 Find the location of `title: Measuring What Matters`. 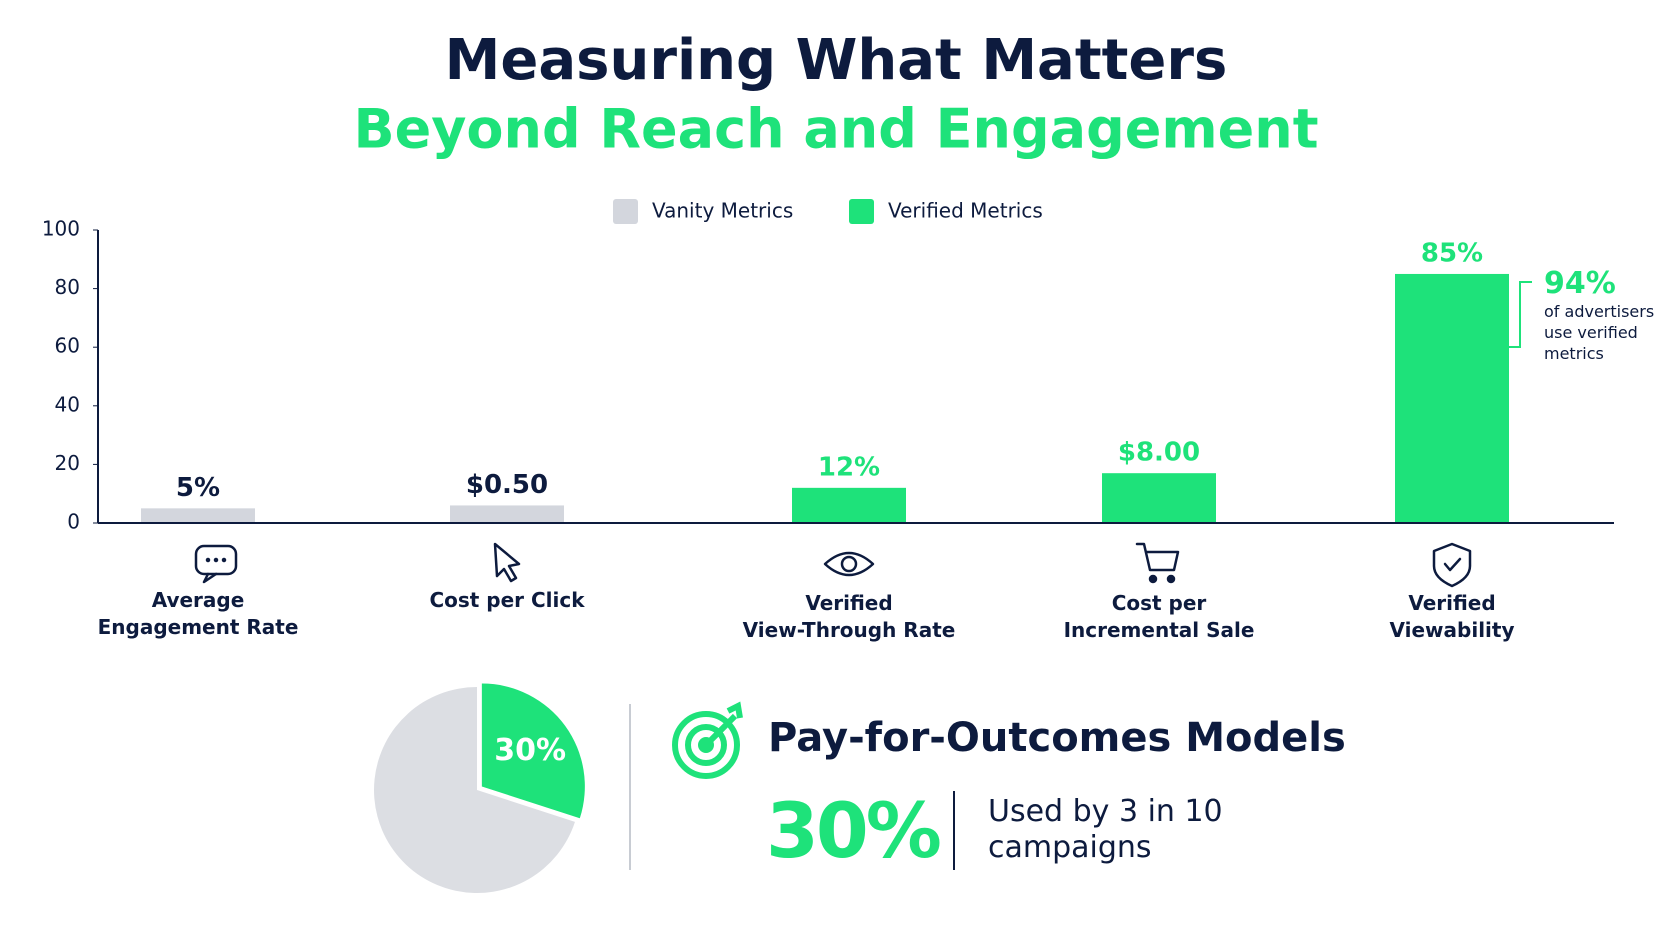

title: Measuring What Matters is located at coordinates (836, 60).